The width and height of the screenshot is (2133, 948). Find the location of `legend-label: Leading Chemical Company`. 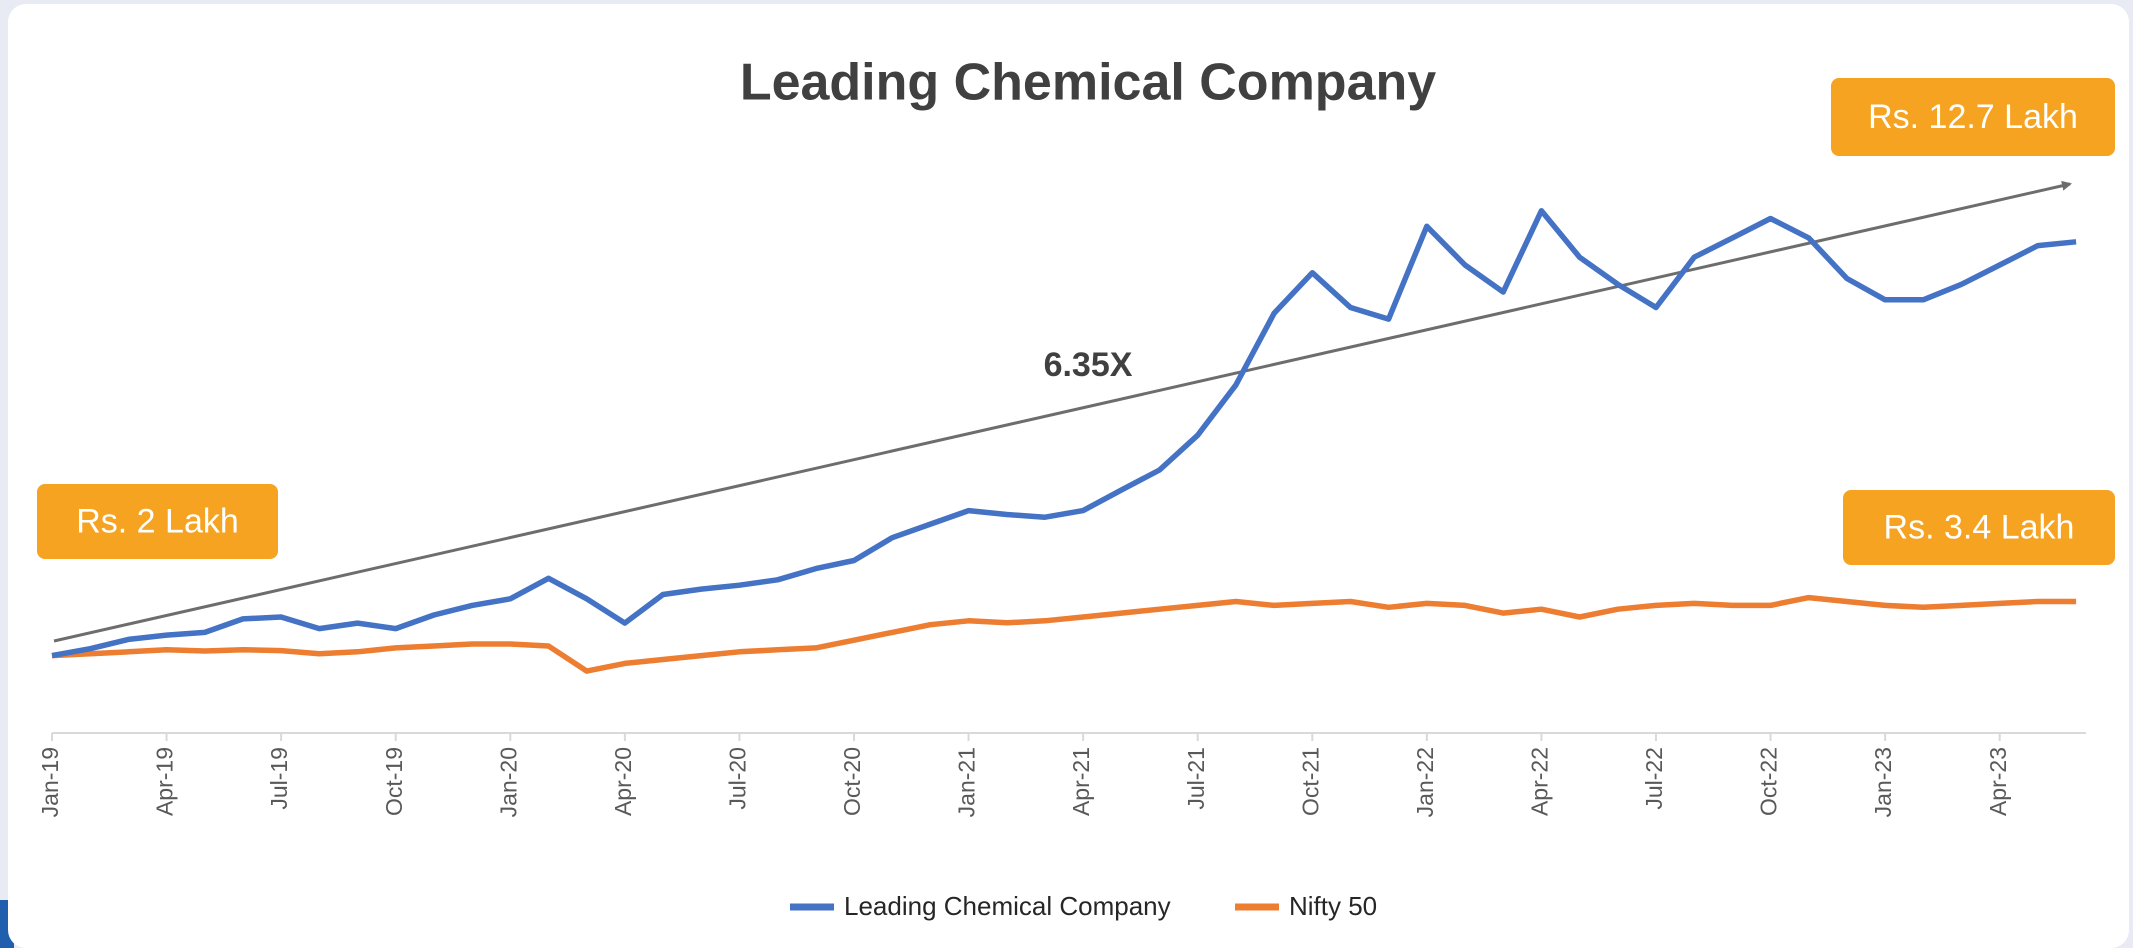

legend-label: Leading Chemical Company is located at coordinates (1007, 906).